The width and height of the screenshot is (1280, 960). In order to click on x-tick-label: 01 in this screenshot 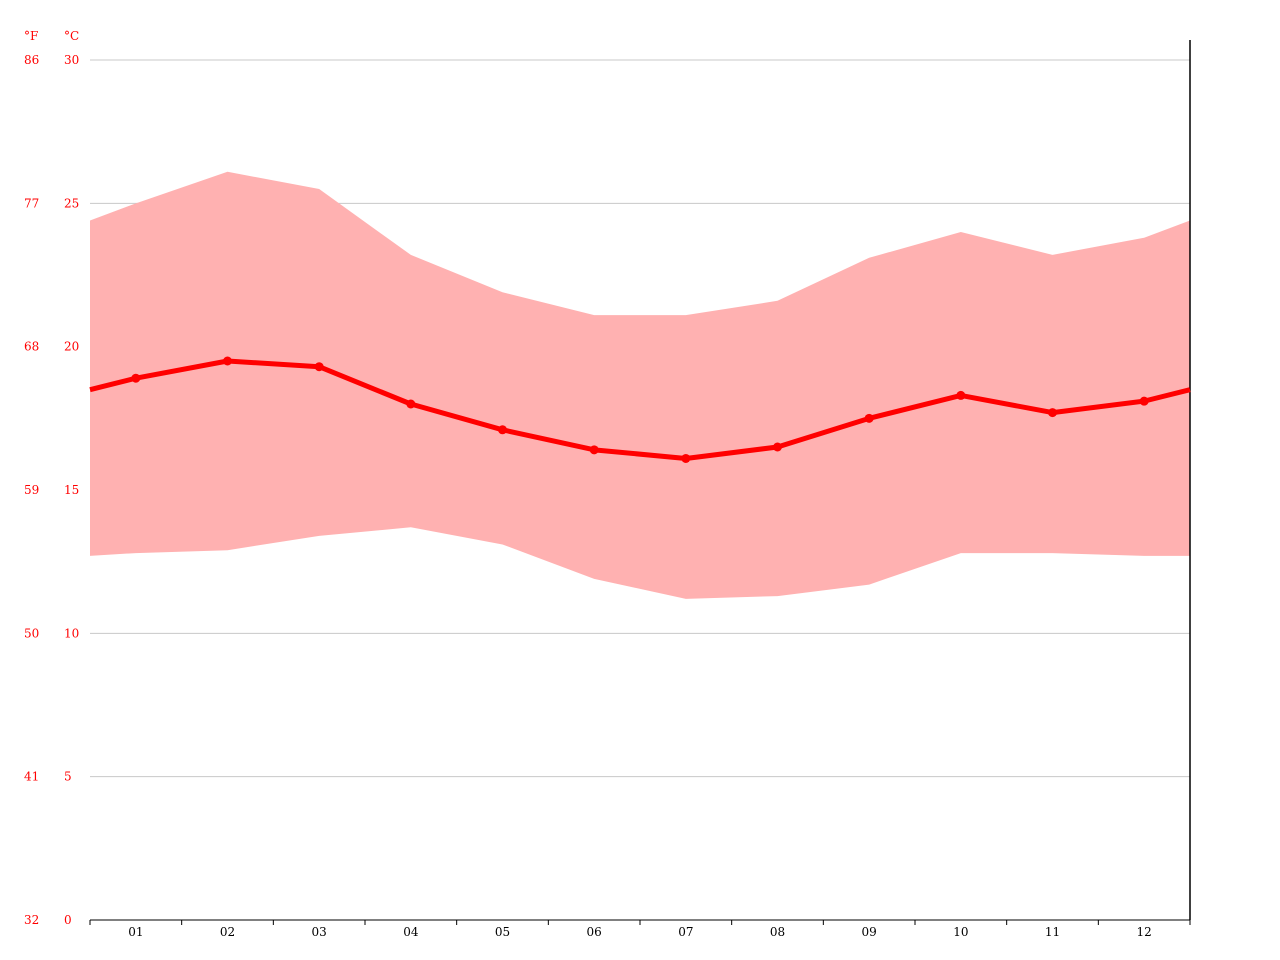, I will do `click(135, 932)`.